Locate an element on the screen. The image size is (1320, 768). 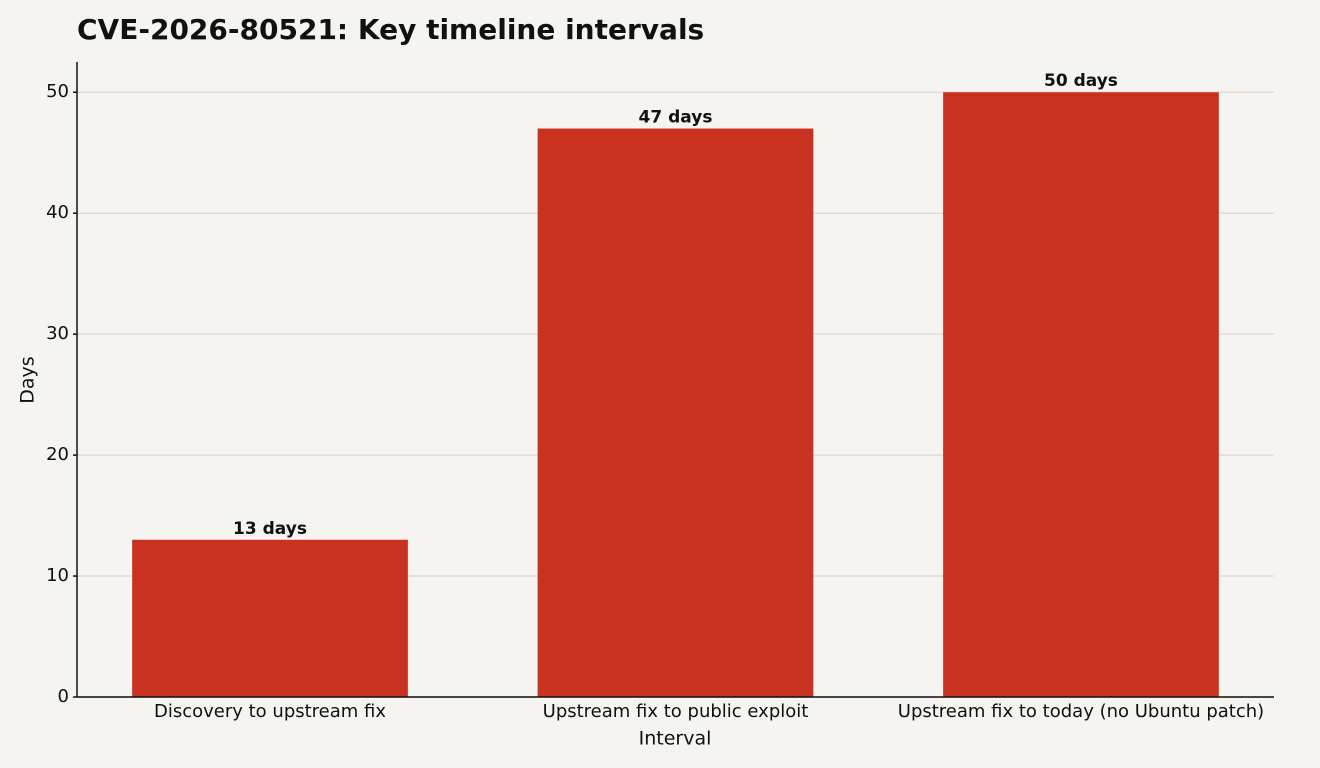
bar is located at coordinates (270, 618).